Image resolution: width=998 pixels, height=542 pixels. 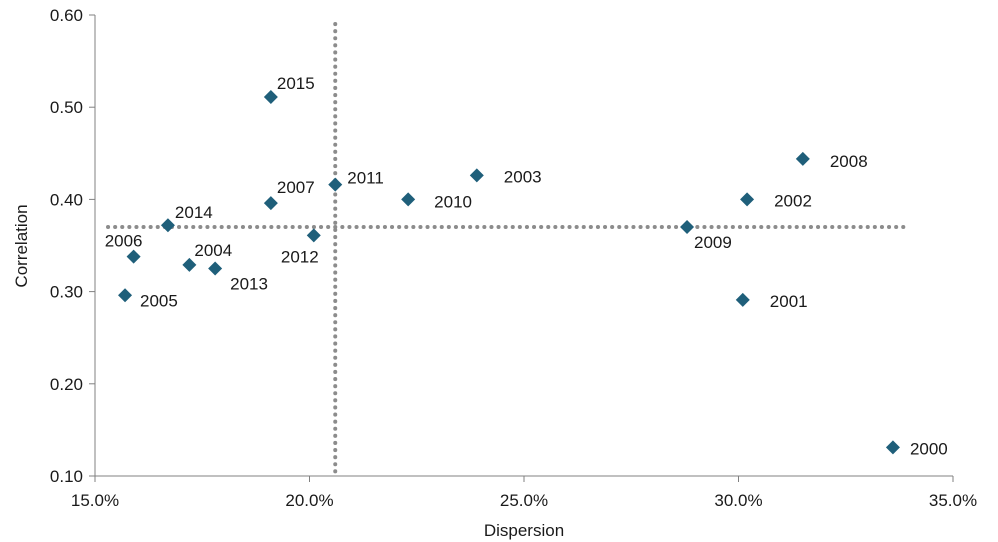 What do you see at coordinates (892, 447) in the screenshot?
I see `data-point-2000` at bounding box center [892, 447].